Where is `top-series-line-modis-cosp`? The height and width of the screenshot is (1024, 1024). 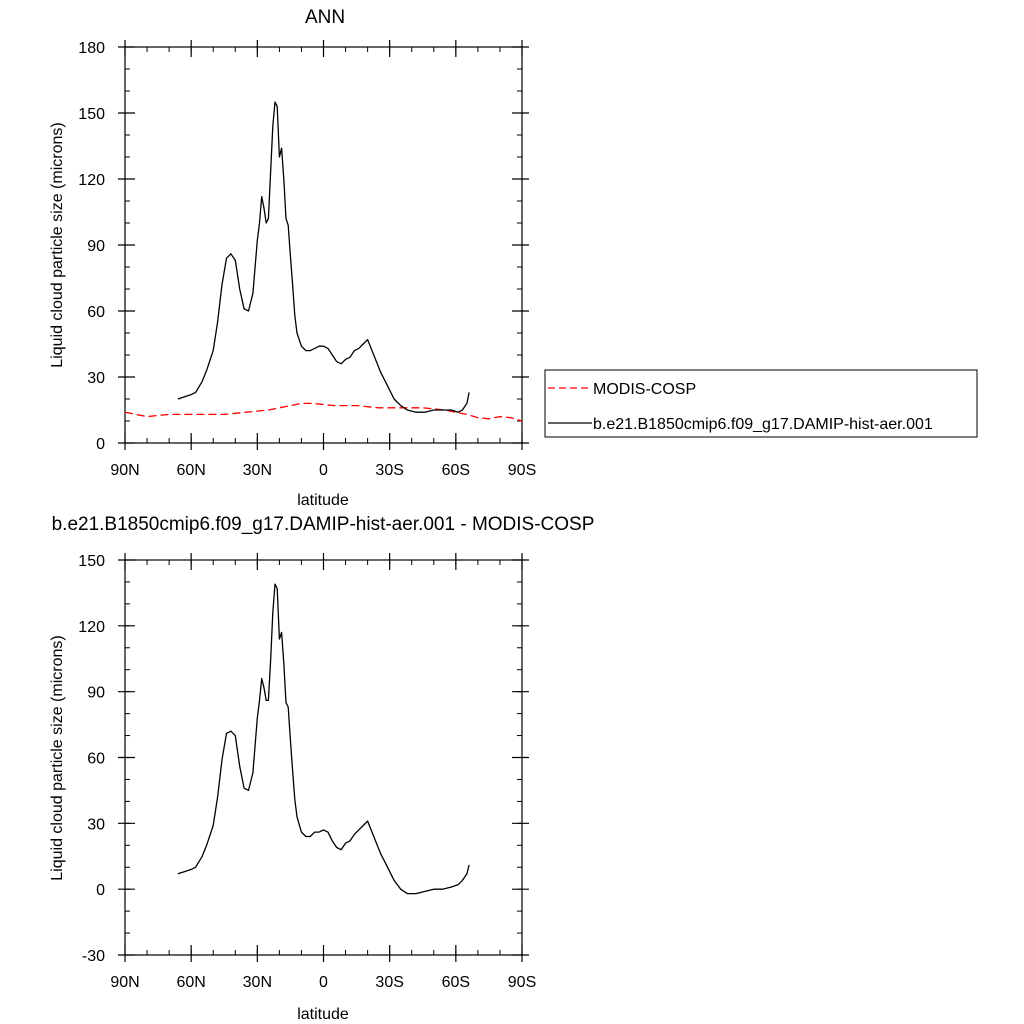 top-series-line-modis-cosp is located at coordinates (323, 412).